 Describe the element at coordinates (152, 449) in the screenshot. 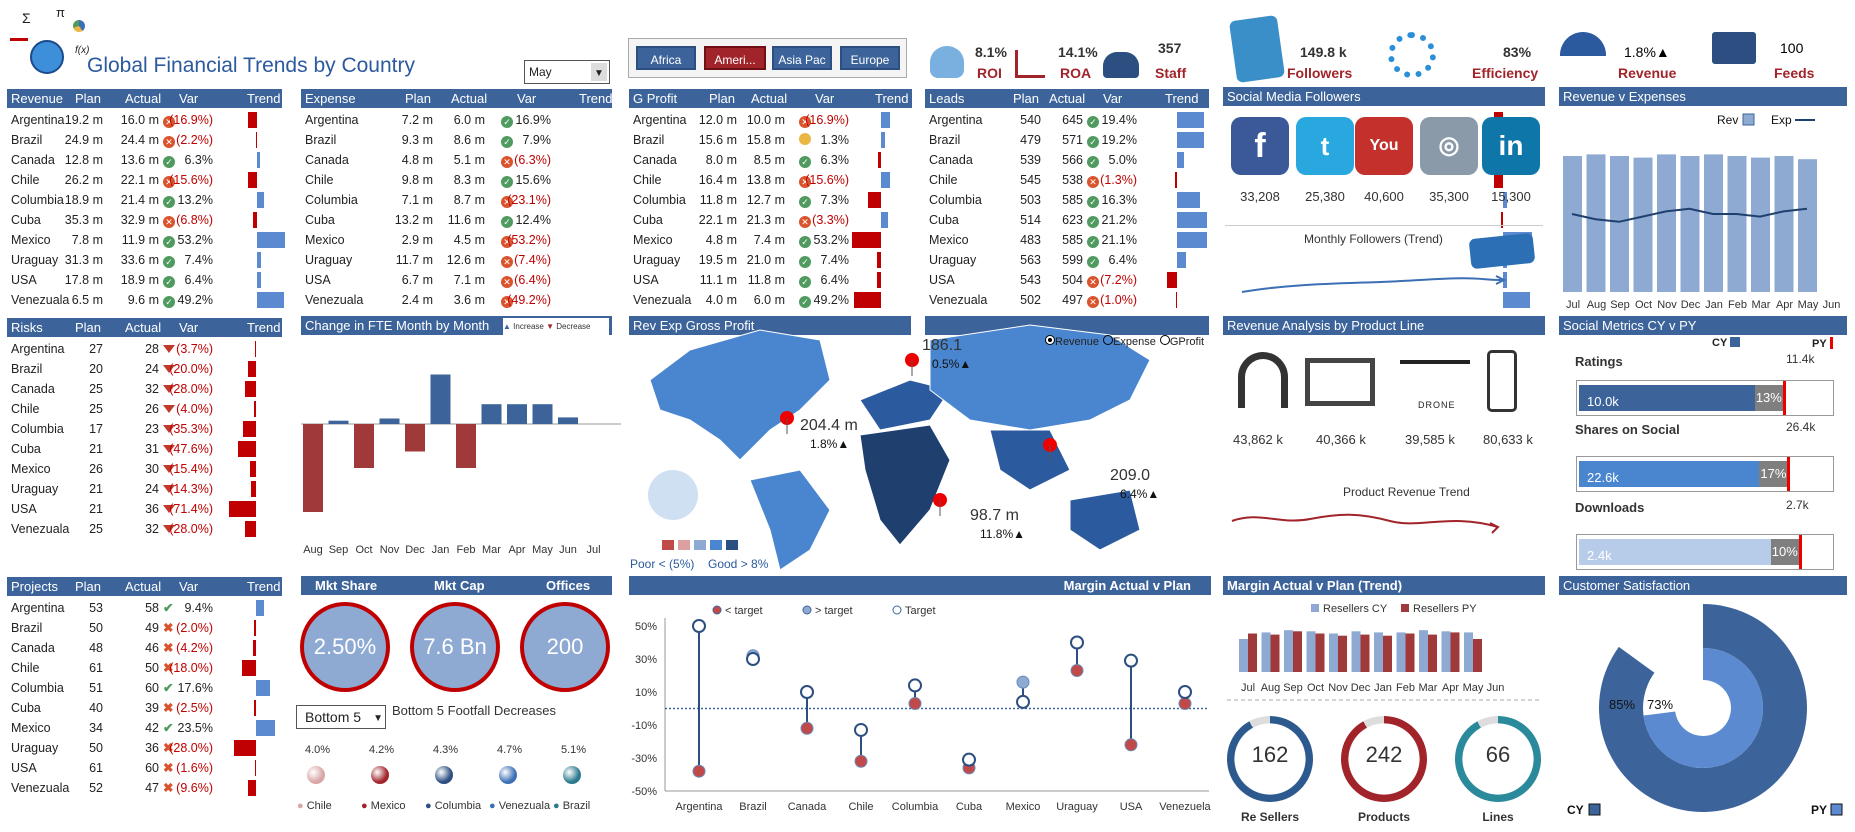

I see `row-actual: 31` at that location.